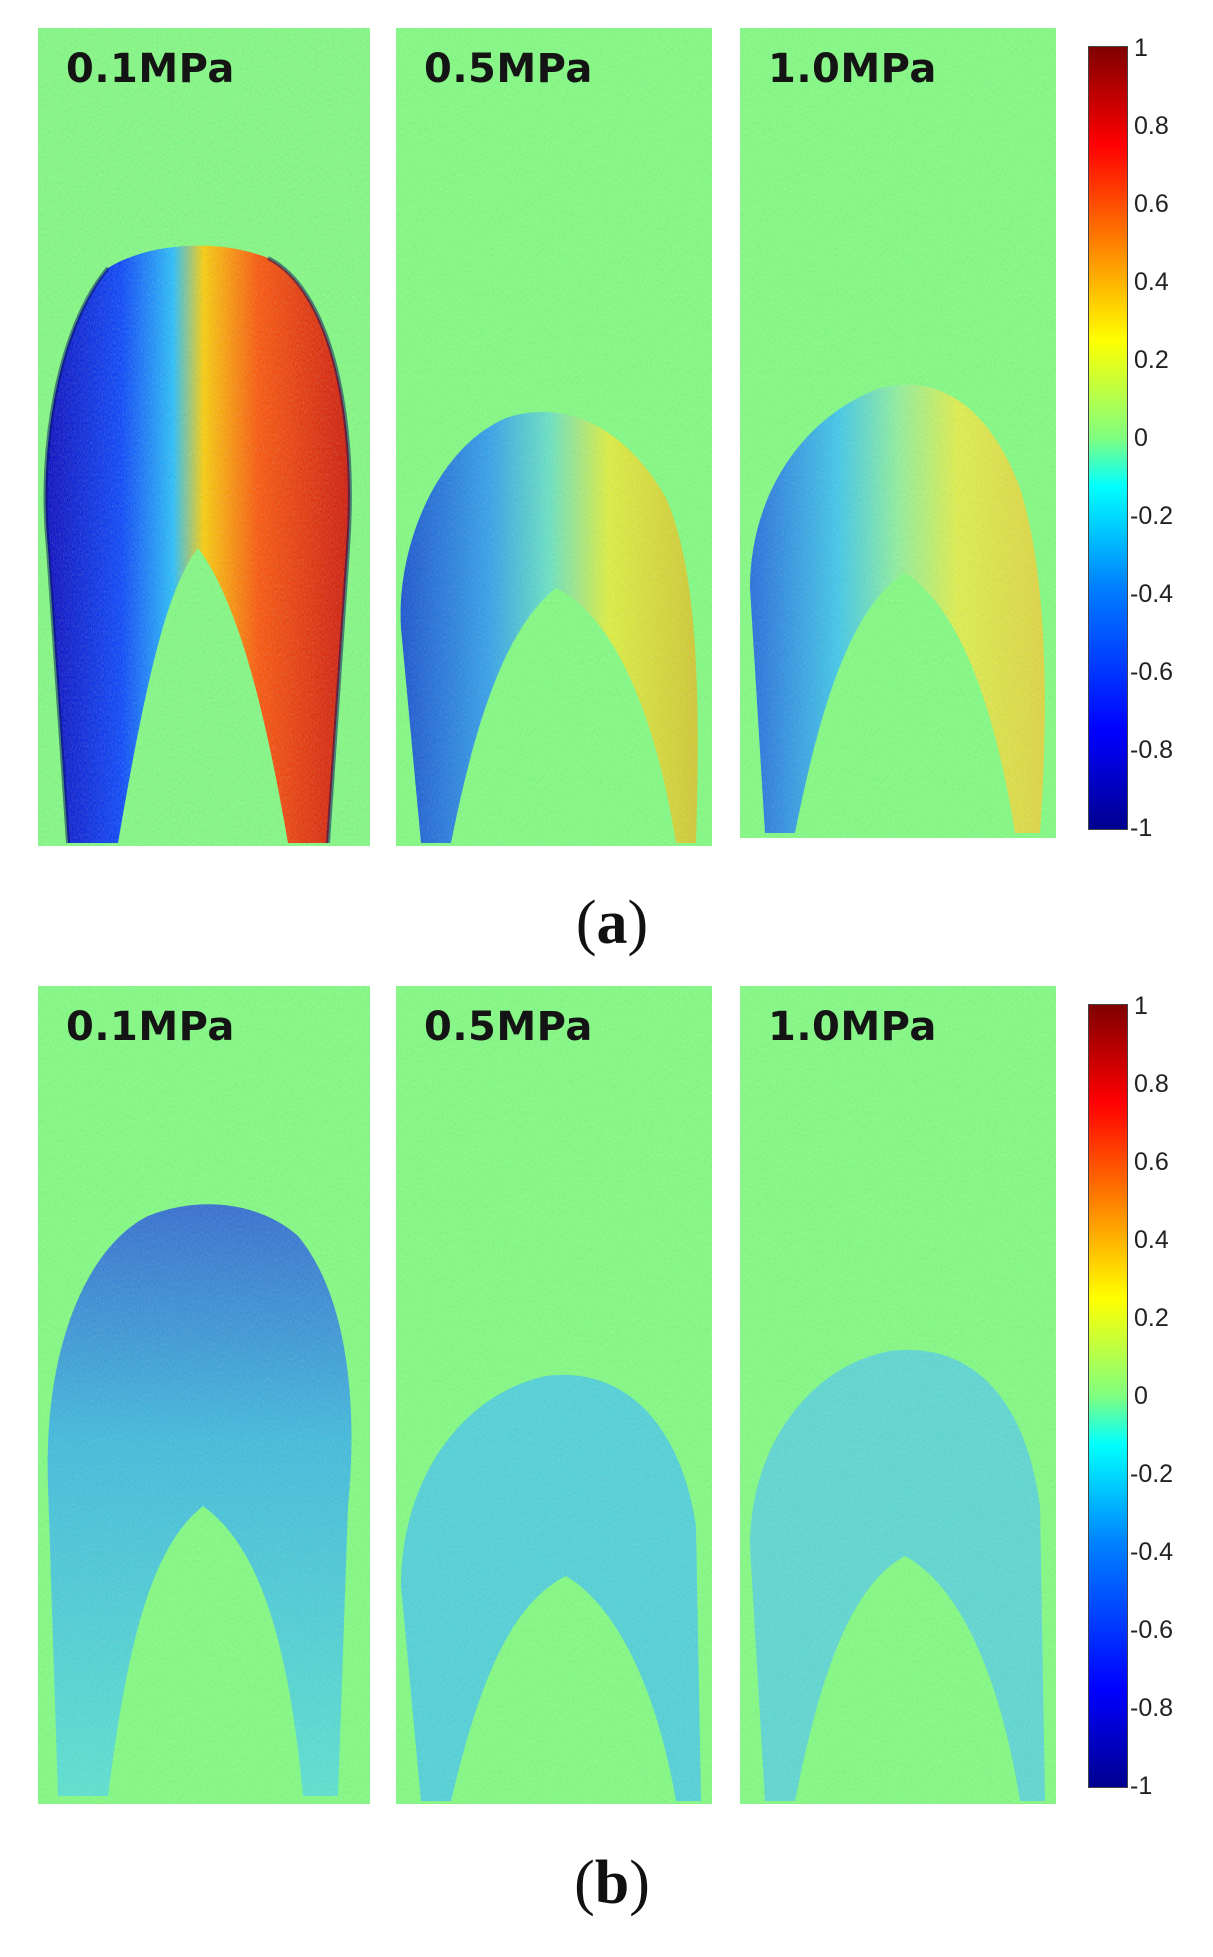 This screenshot has width=1213, height=1957. Describe the element at coordinates (612, 1883) in the screenshot. I see `subfigure-label-b: (b)` at that location.